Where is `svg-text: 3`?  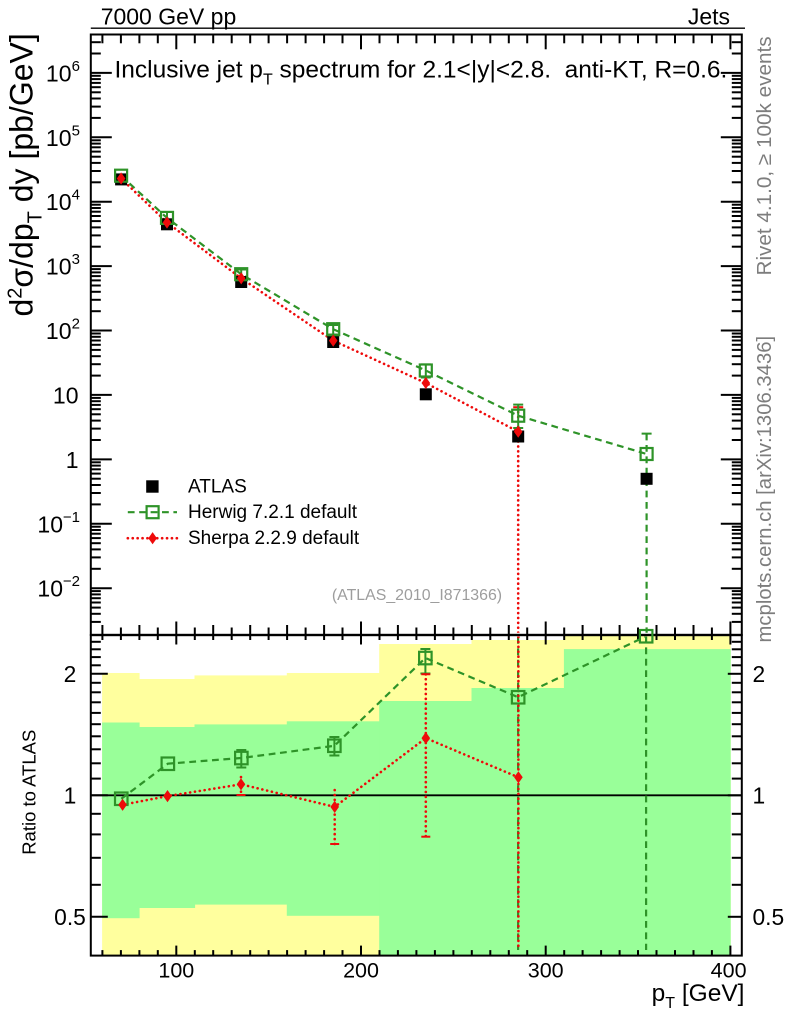
svg-text: 3 is located at coordinates (76, 259).